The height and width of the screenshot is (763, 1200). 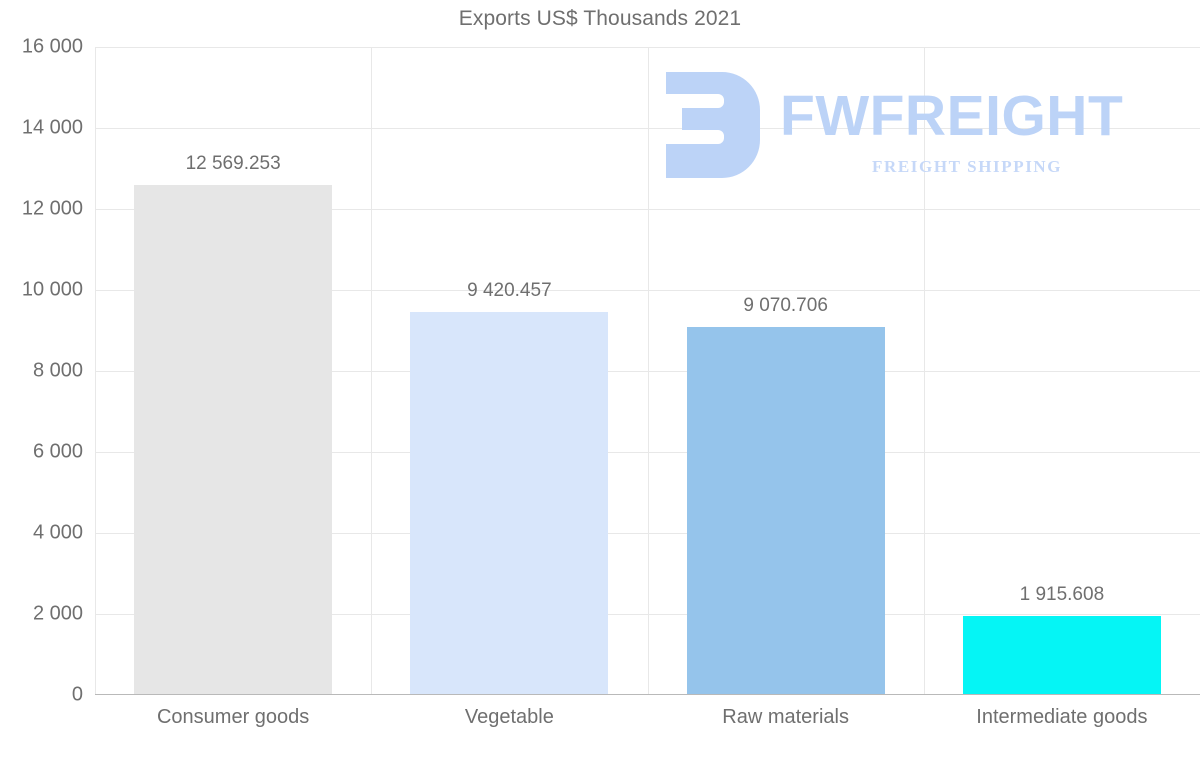 I want to click on chart-title: Exports US$ Thousands 2021, so click(x=600, y=18).